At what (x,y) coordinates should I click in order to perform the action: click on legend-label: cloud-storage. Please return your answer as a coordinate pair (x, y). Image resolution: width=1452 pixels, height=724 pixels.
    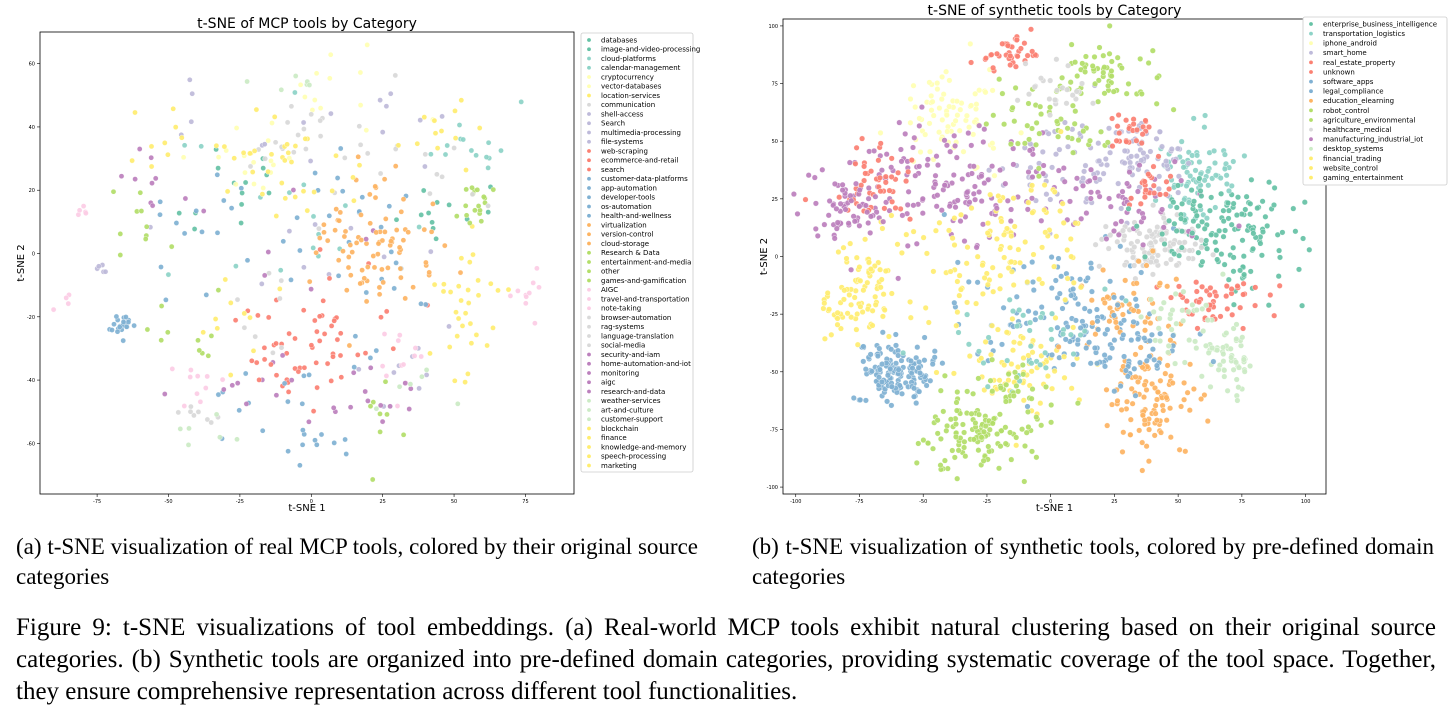
    Looking at the image, I should click on (625, 244).